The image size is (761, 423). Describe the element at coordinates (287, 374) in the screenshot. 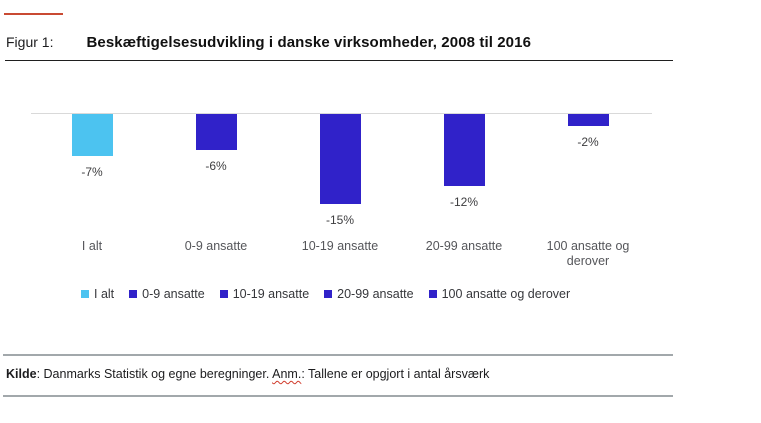

I see `note-label: Anm.` at that location.